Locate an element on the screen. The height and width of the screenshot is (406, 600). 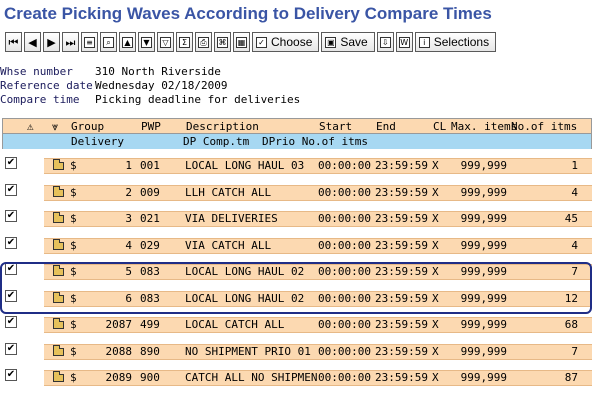
cell-group: 1 is located at coordinates (128, 165).